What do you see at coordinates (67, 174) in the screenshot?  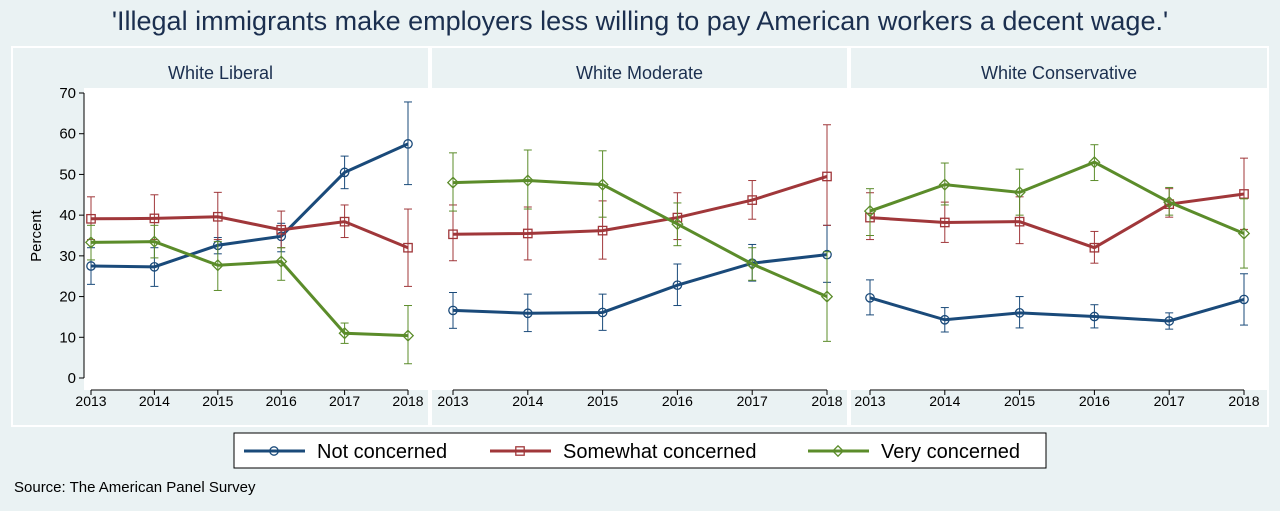 I see `y-tick-label: 50` at bounding box center [67, 174].